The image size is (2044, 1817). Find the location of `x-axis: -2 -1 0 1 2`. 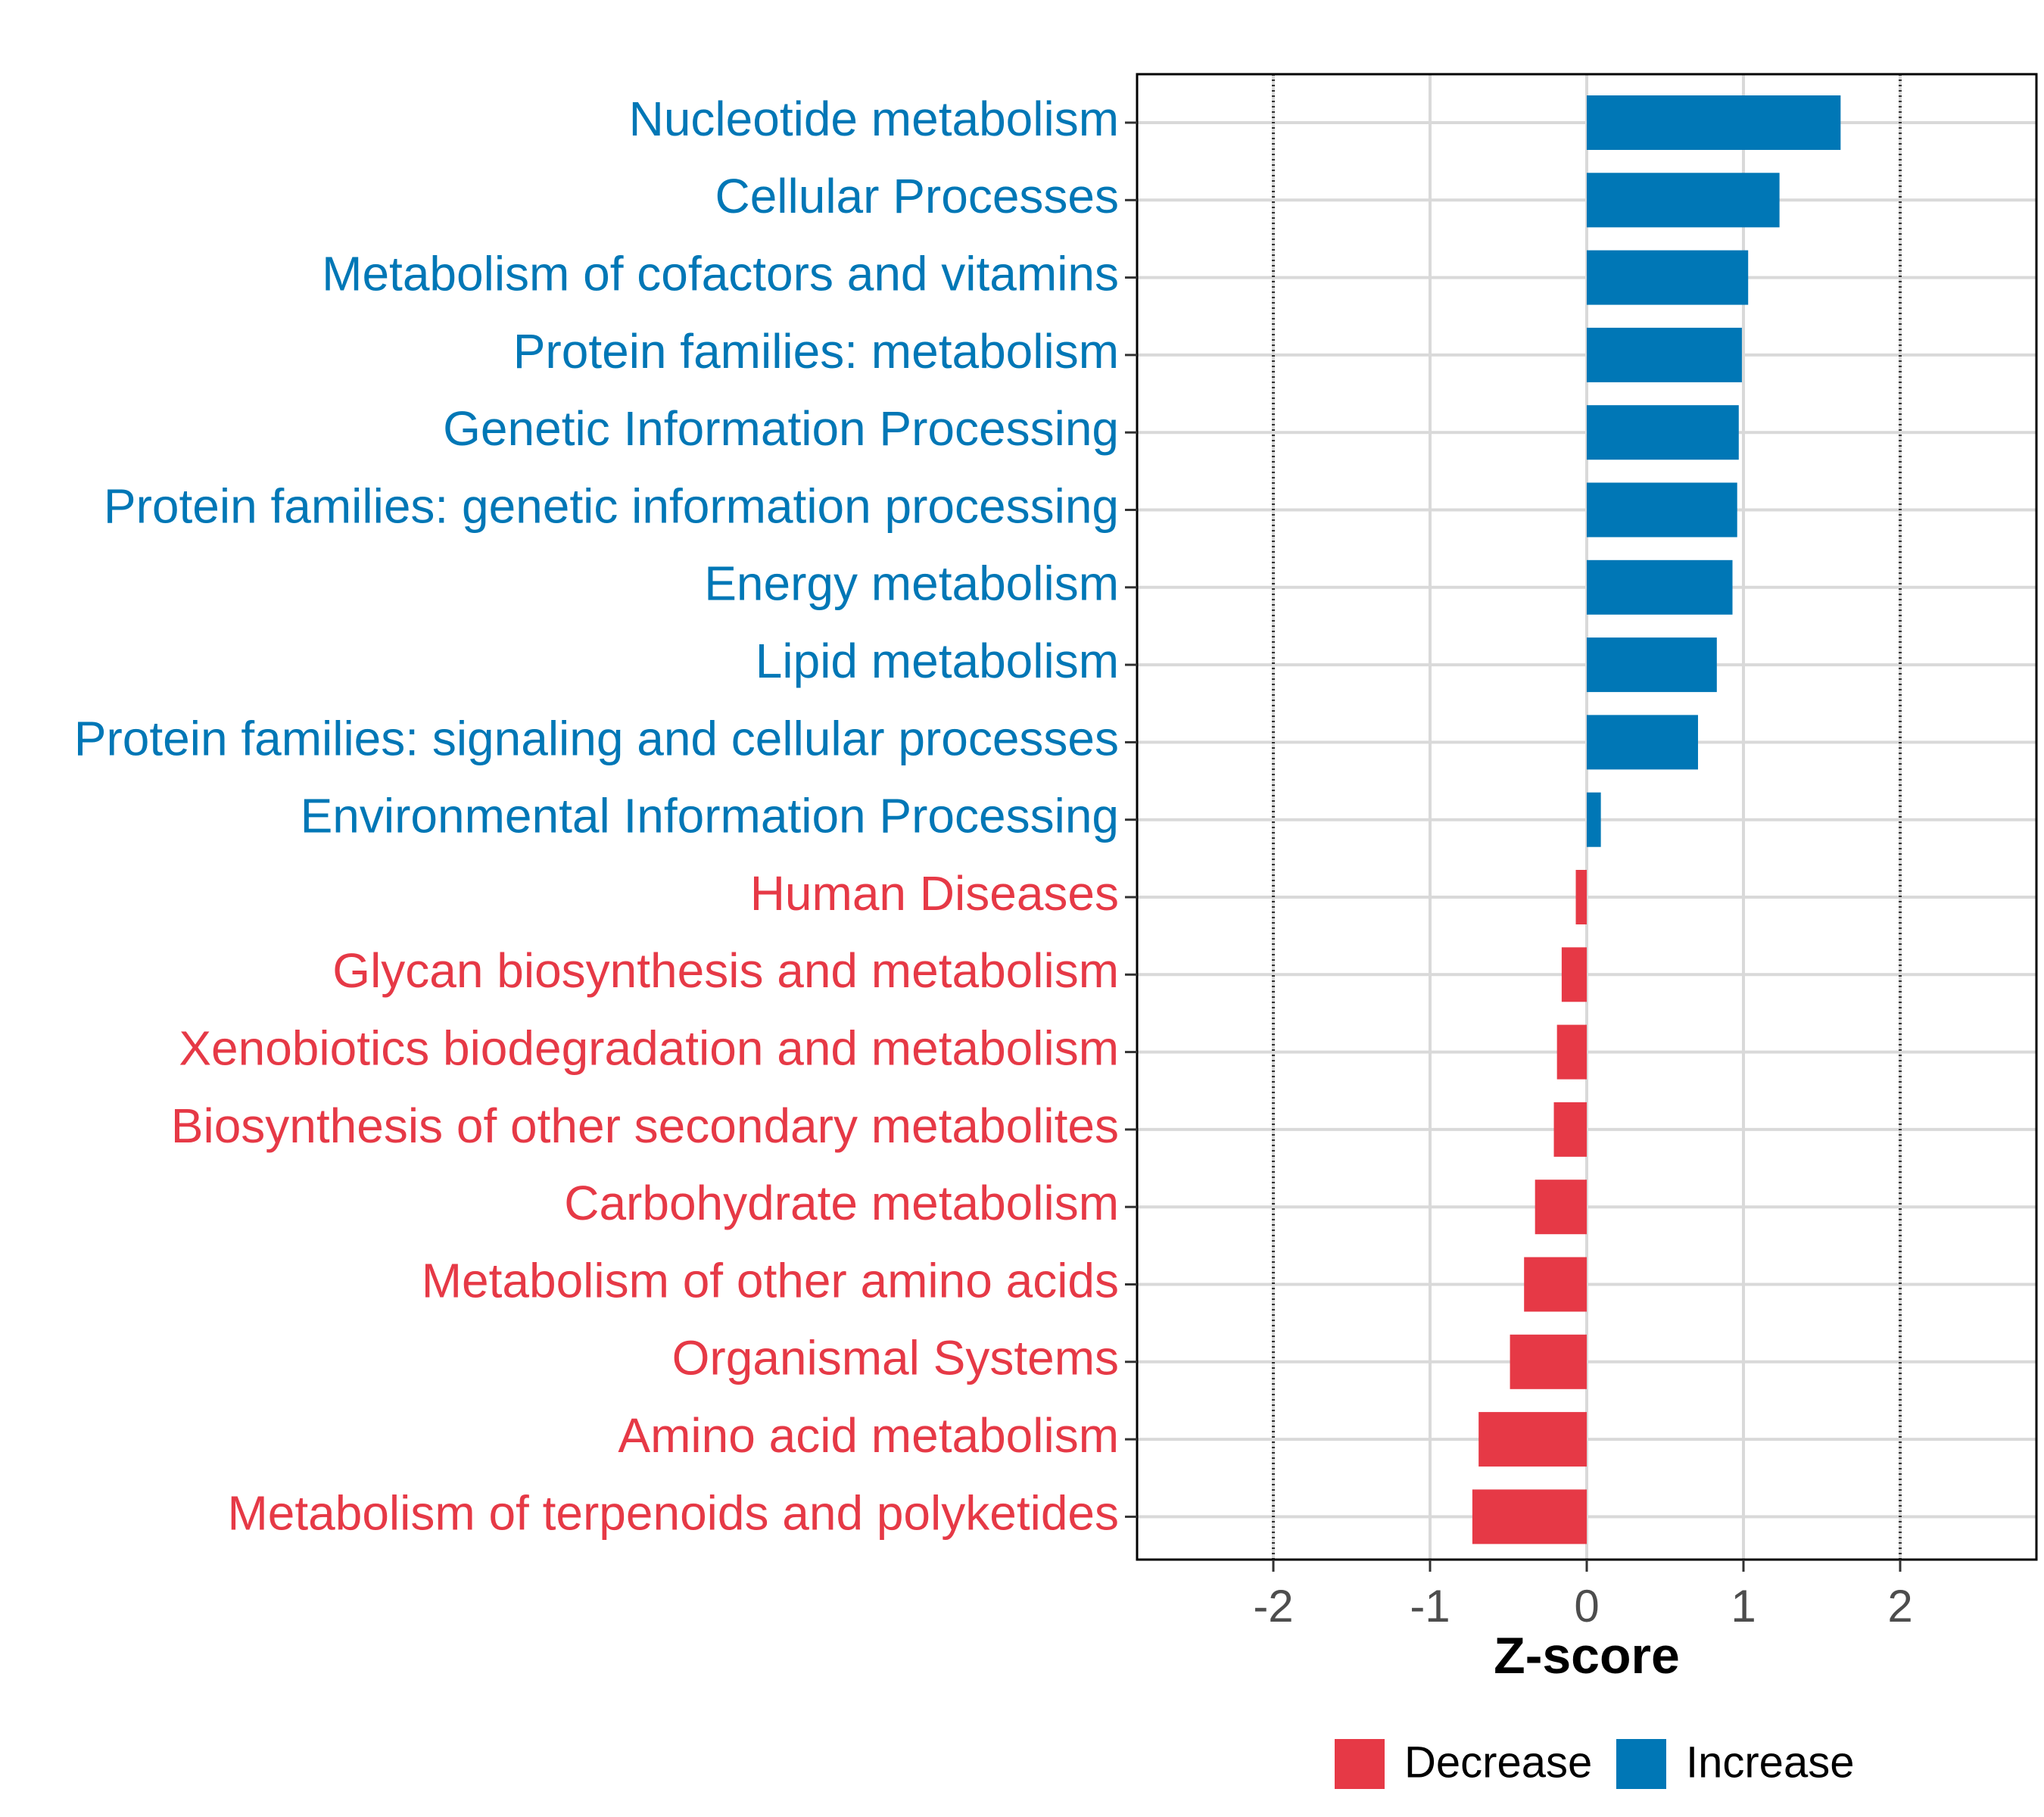

x-axis: -2 -1 0 1 2 is located at coordinates (1583, 1596).